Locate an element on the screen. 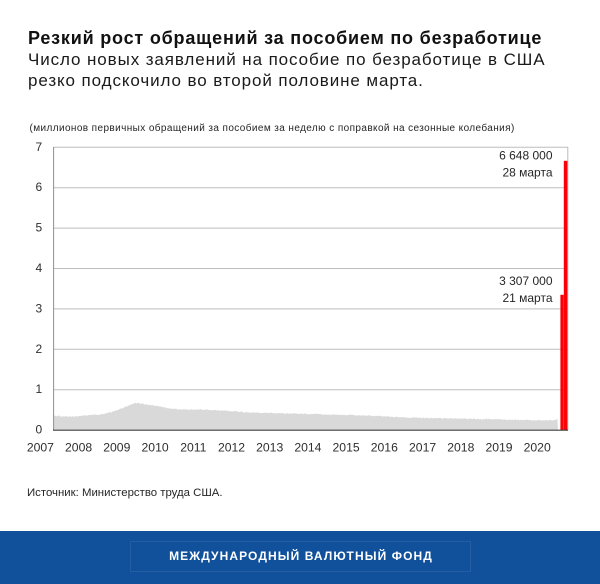  svg-text: 6 is located at coordinates (39, 187).